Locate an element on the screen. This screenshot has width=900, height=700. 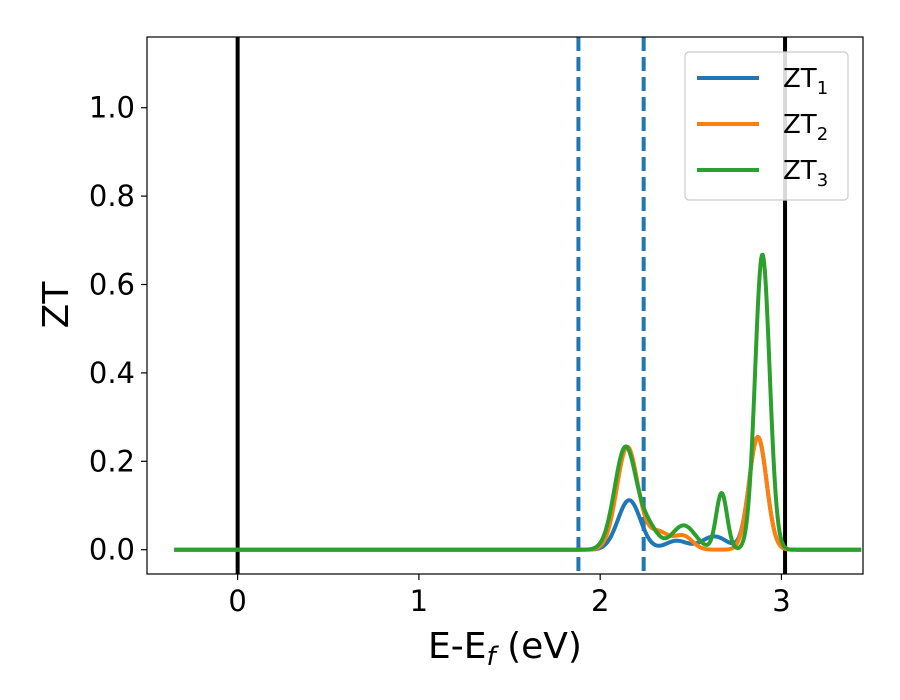
x-axis-label-main: E-E is located at coordinates (457, 646).